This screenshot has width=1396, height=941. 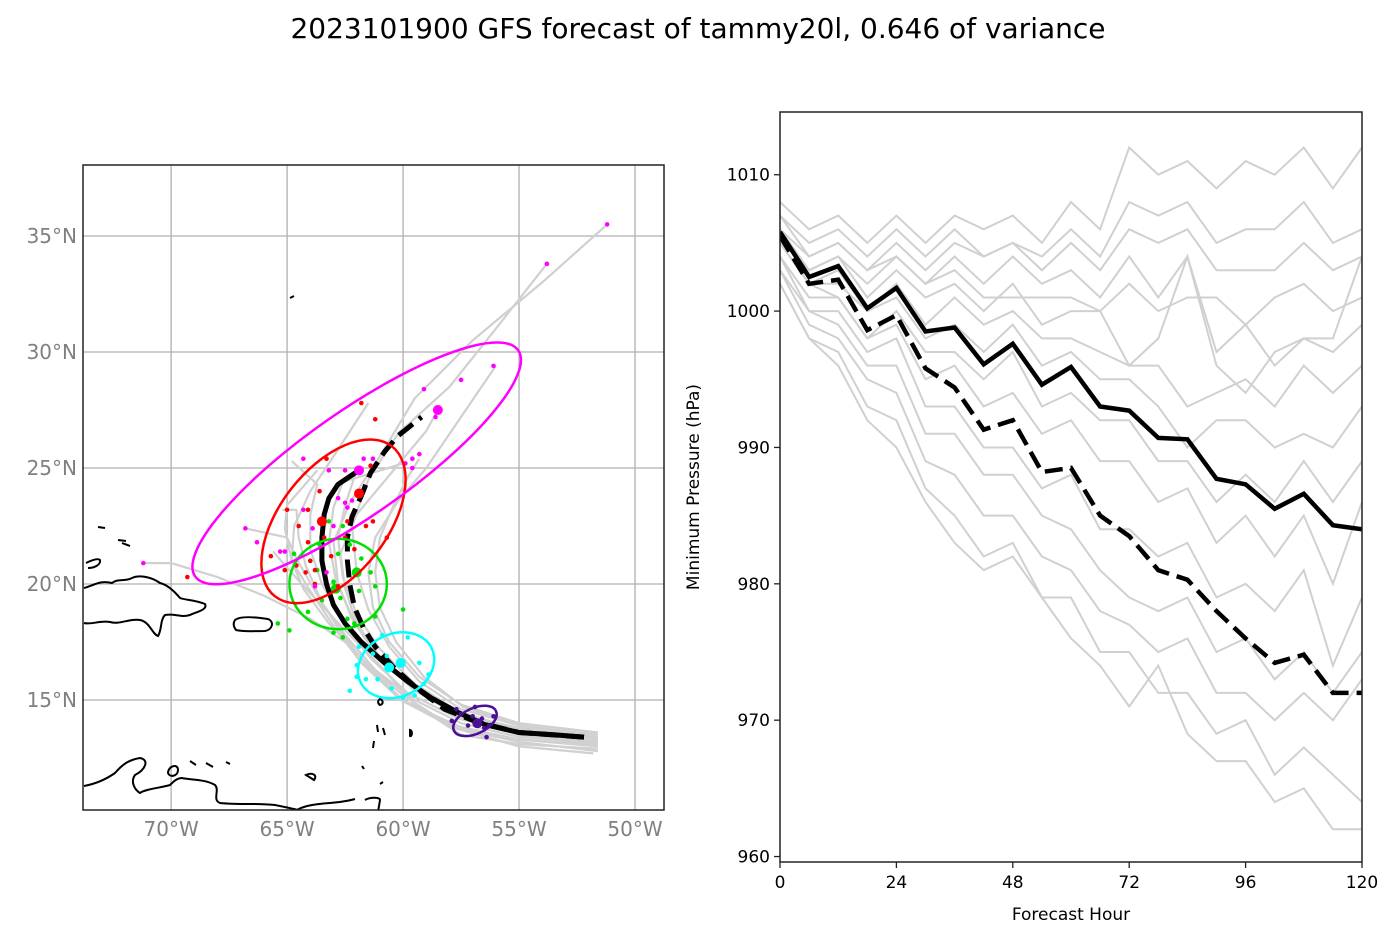 What do you see at coordinates (754, 721) in the screenshot?
I see `pressure-y-tick-label: 970` at bounding box center [754, 721].